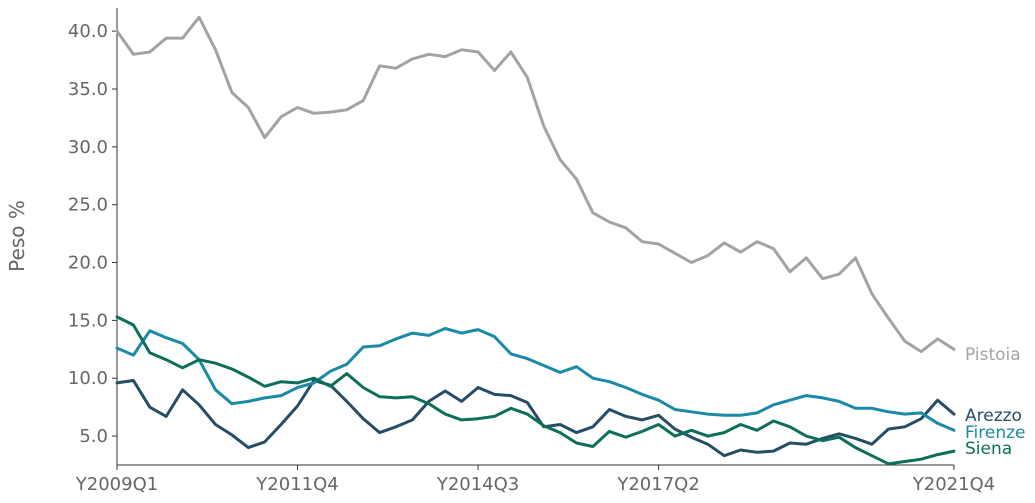 The width and height of the screenshot is (1035, 503). What do you see at coordinates (995, 433) in the screenshot?
I see `series-label-firenze: Firenze` at bounding box center [995, 433].